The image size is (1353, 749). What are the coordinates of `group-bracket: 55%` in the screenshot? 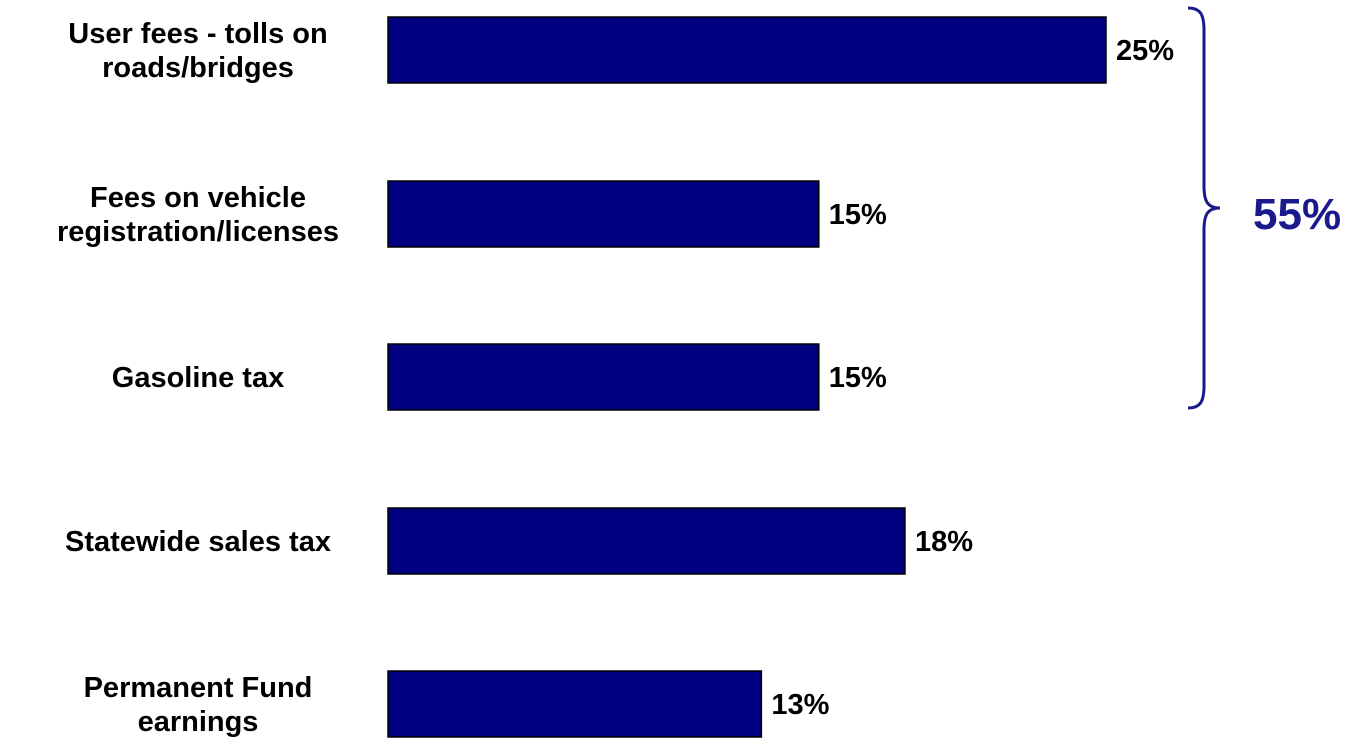 It's located at (1264, 208).